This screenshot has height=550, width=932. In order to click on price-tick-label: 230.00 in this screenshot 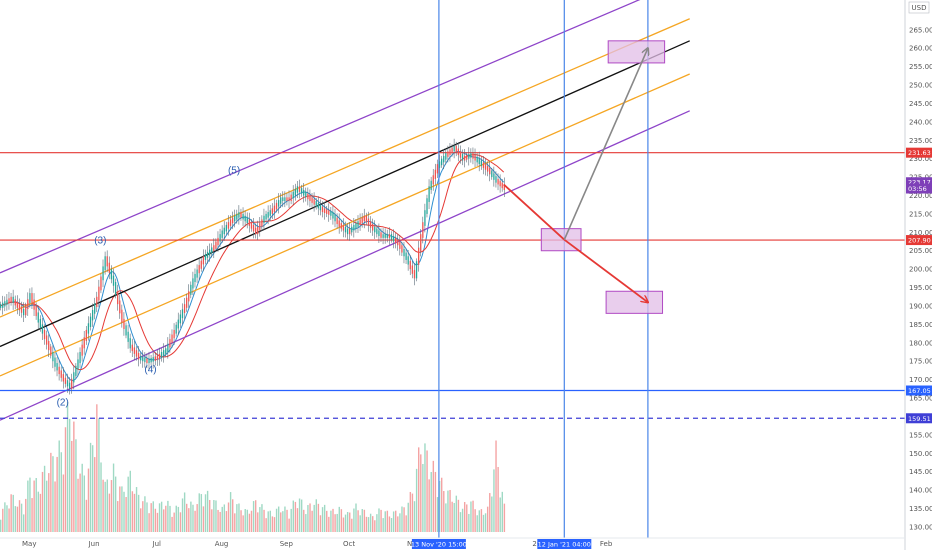, I will do `click(920, 159)`.